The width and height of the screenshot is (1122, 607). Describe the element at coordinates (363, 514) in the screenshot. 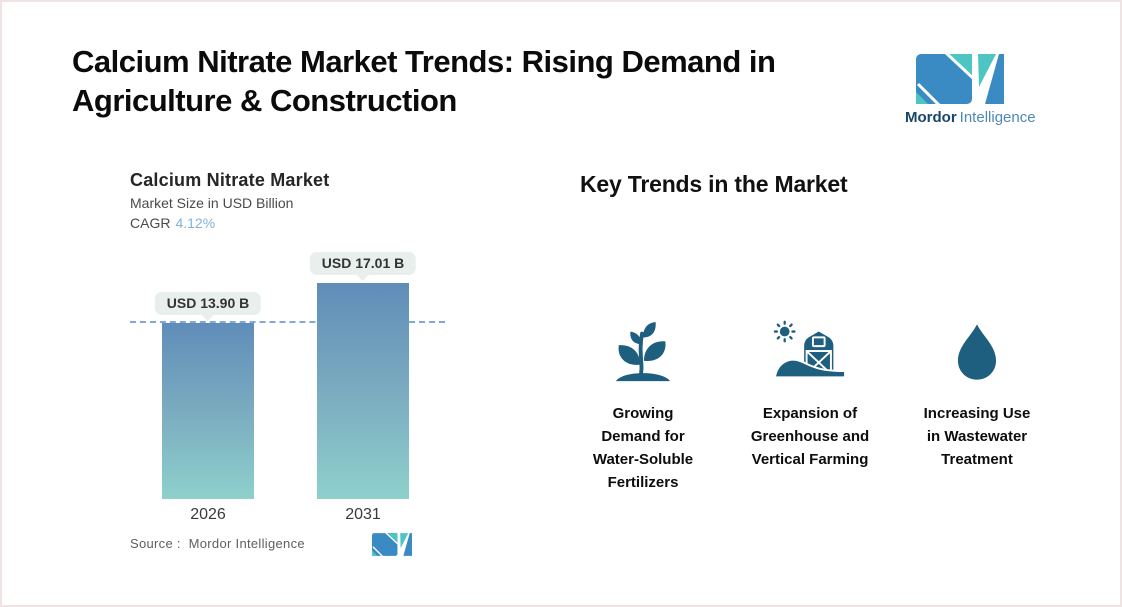

I see `x-axis-label: 2031` at that location.